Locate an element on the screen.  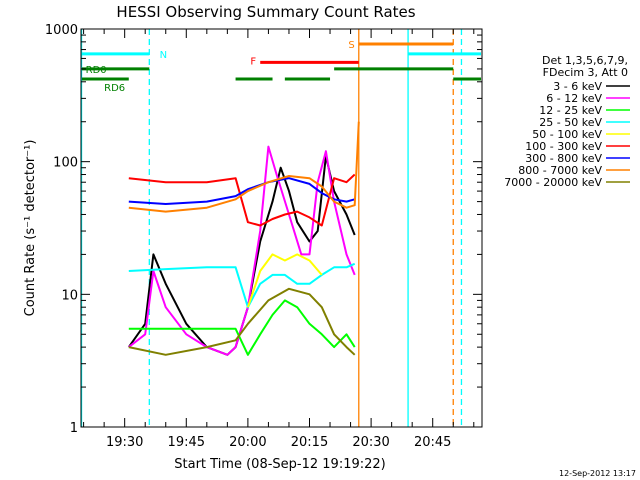
legend-label-3: 25 - 50 keV is located at coordinates (570, 122).